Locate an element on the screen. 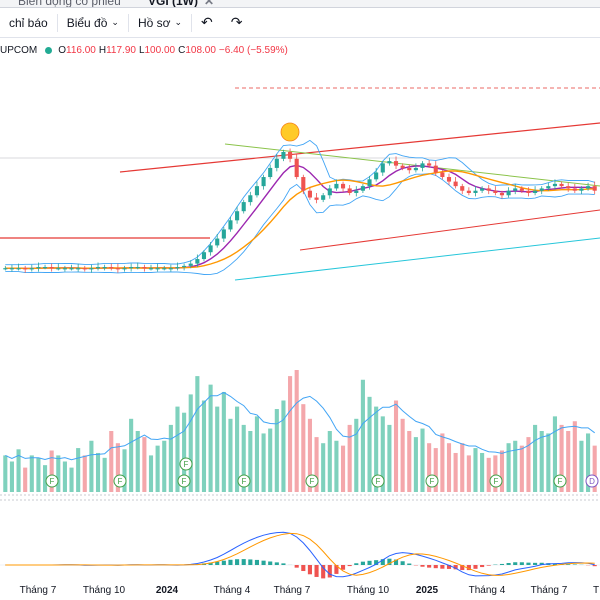 The width and height of the screenshot is (600, 600). ascending-support-line is located at coordinates (449, 230).